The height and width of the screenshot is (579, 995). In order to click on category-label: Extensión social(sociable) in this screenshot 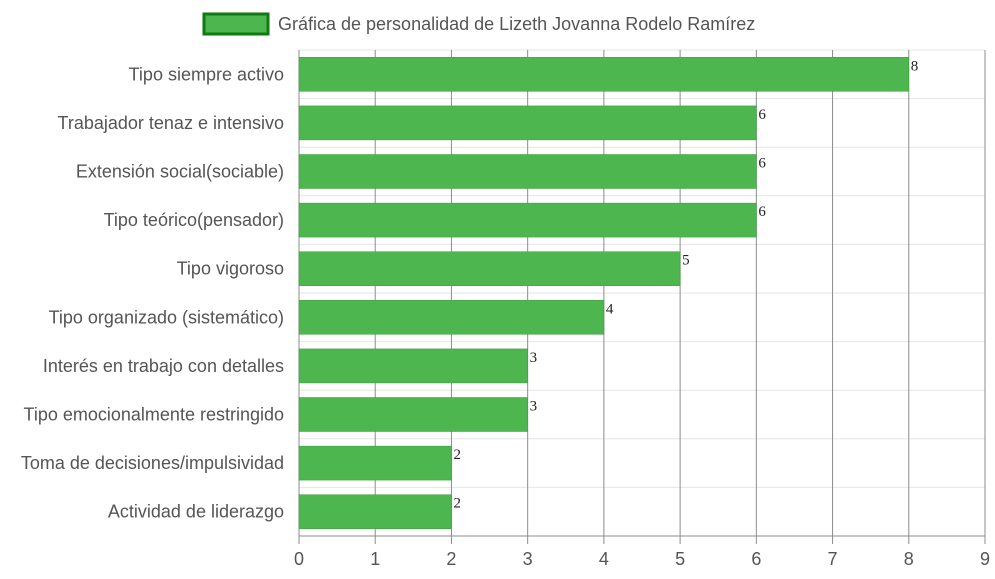, I will do `click(180, 172)`.